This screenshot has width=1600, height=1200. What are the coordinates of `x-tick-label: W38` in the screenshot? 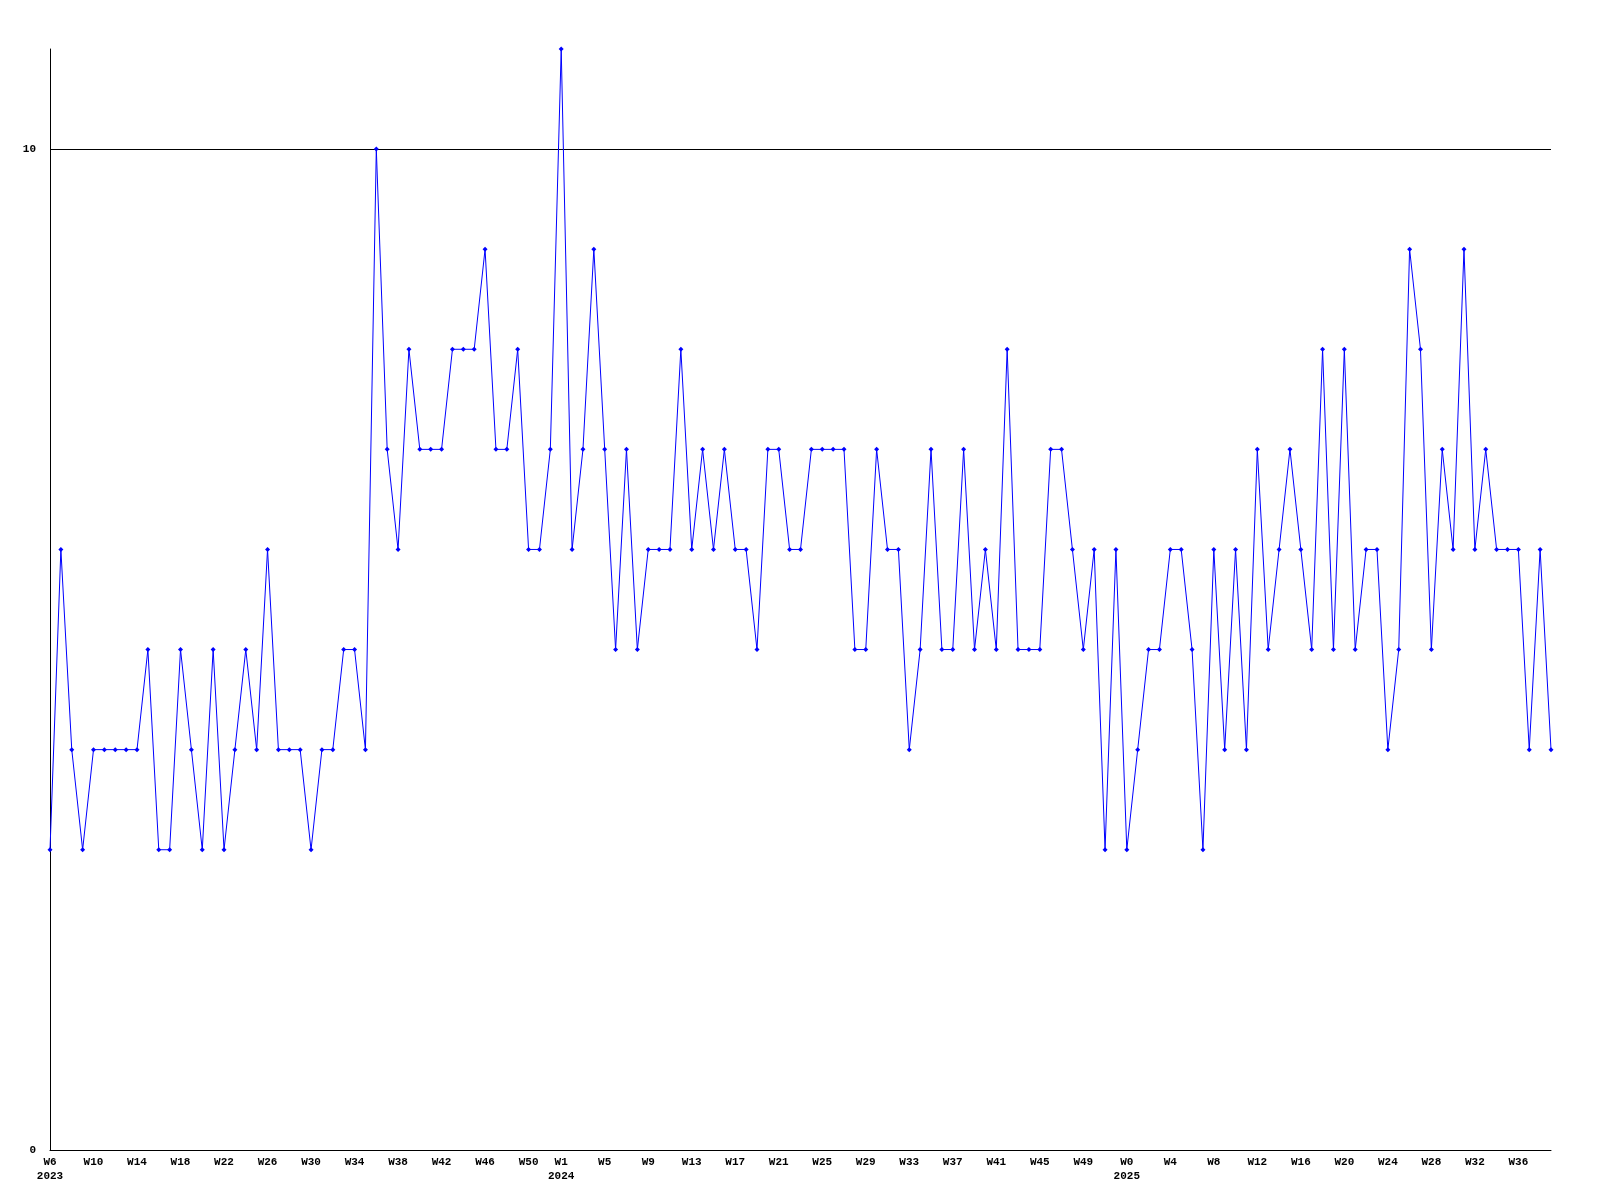 It's located at (398, 1162).